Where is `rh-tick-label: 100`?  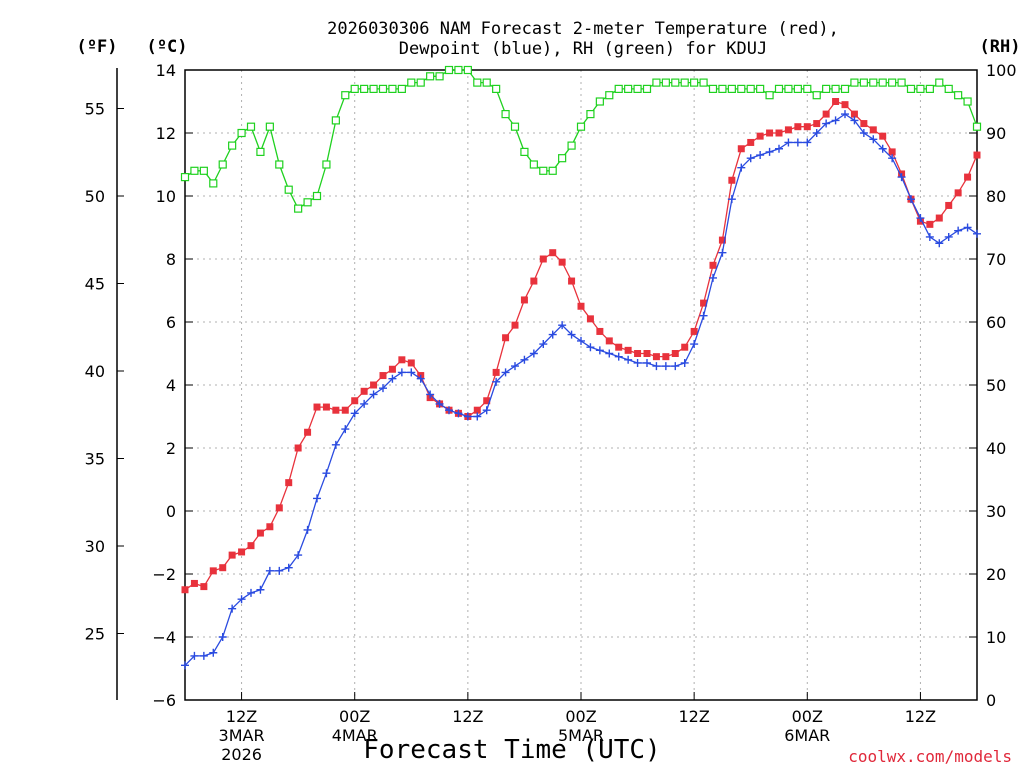 rh-tick-label: 100 is located at coordinates (1001, 70).